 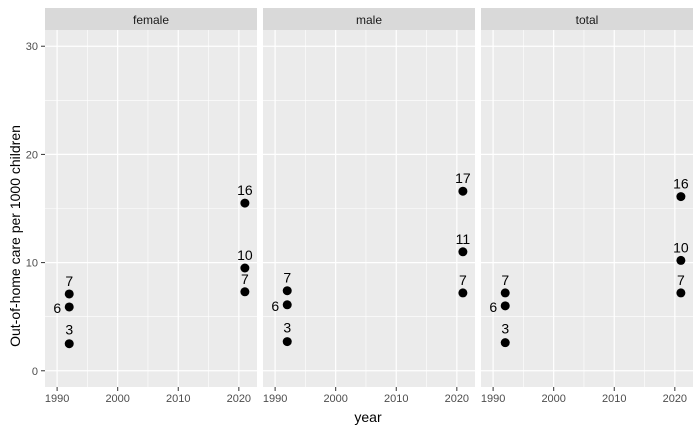 I want to click on y-tick-label: 0, so click(x=35, y=372).